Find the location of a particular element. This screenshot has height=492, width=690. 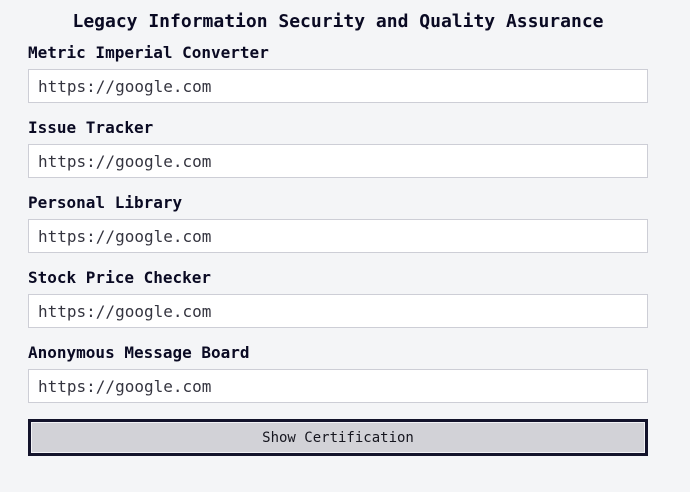

url-input-anonymous-message-board is located at coordinates (338, 386).